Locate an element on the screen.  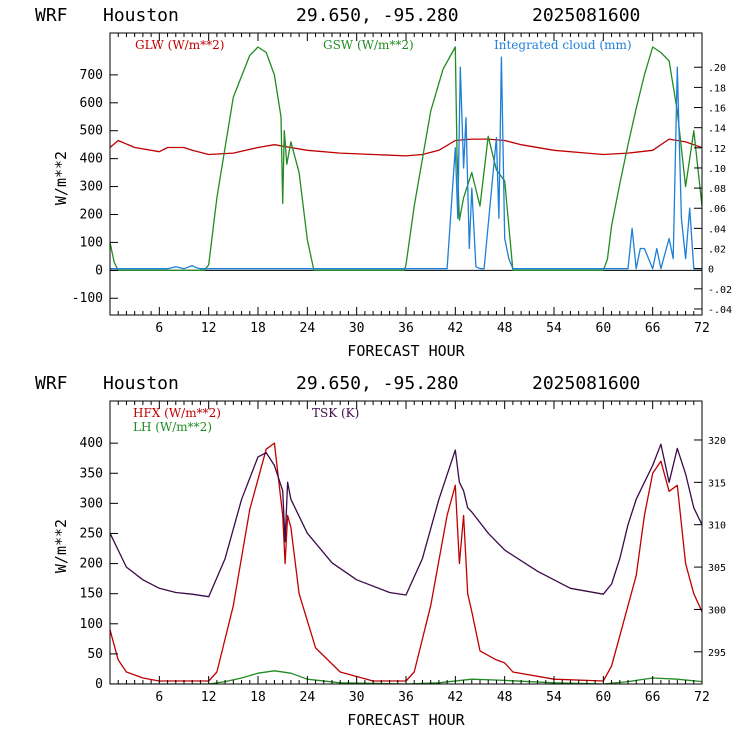
chart-2-ylabel: W/m**2 is located at coordinates (61, 546).